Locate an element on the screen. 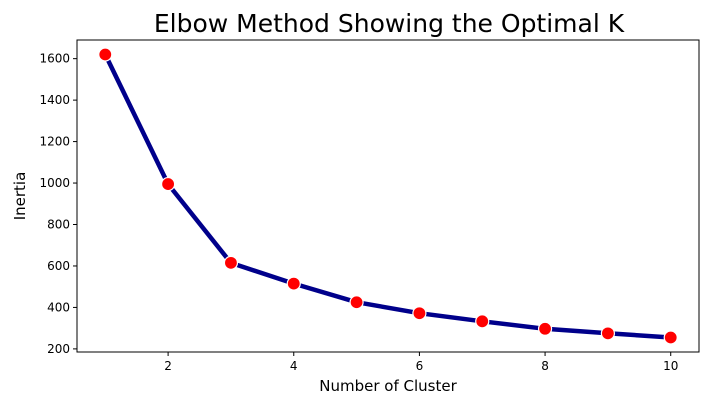 The image size is (708, 405). y-tick-label: 1000 is located at coordinates (54, 183).